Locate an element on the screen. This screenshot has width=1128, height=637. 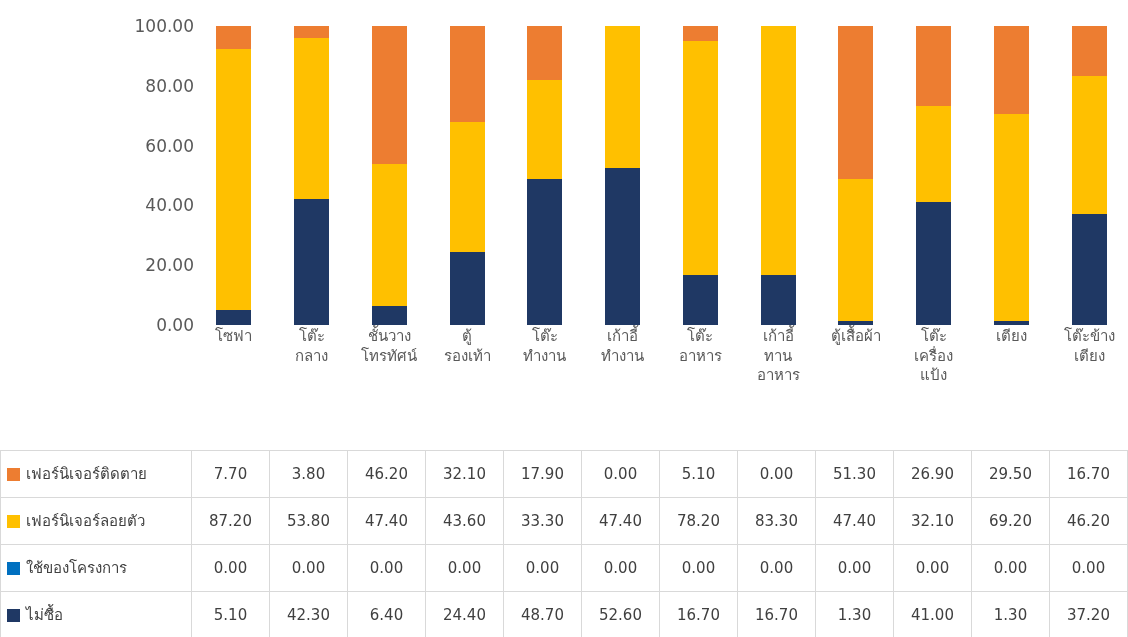
x-tick-label: เก้าอี้ ทำงาน is located at coordinates (623, 345).